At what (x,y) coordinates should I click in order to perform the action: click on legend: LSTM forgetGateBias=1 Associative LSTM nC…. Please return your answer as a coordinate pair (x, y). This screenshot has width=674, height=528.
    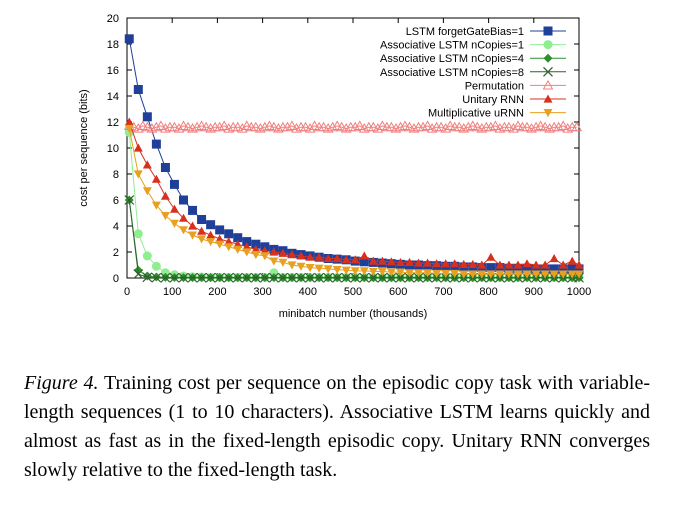
    Looking at the image, I should click on (473, 73).